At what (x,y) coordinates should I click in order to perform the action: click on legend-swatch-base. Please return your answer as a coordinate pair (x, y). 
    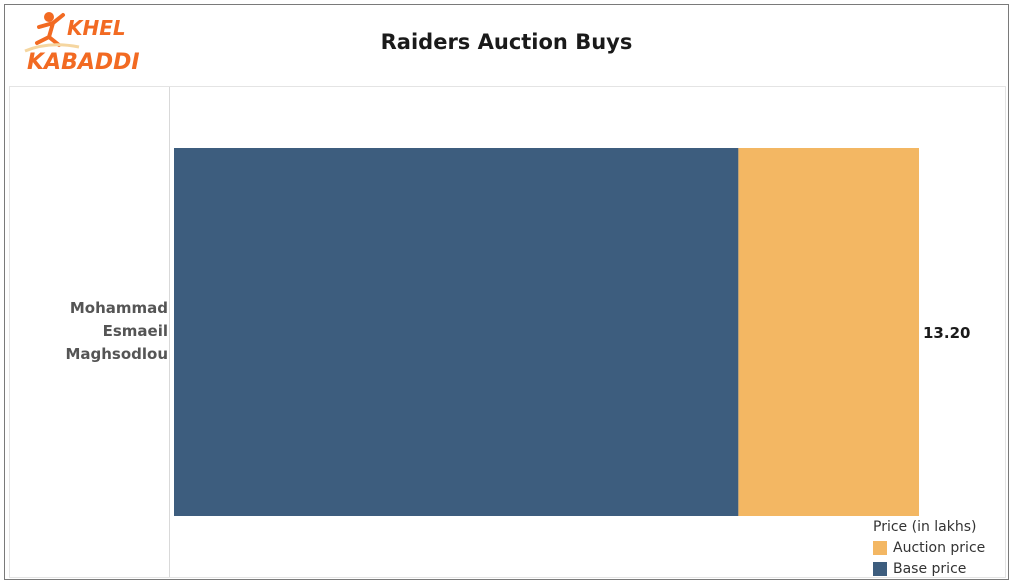
    Looking at the image, I should click on (880, 568).